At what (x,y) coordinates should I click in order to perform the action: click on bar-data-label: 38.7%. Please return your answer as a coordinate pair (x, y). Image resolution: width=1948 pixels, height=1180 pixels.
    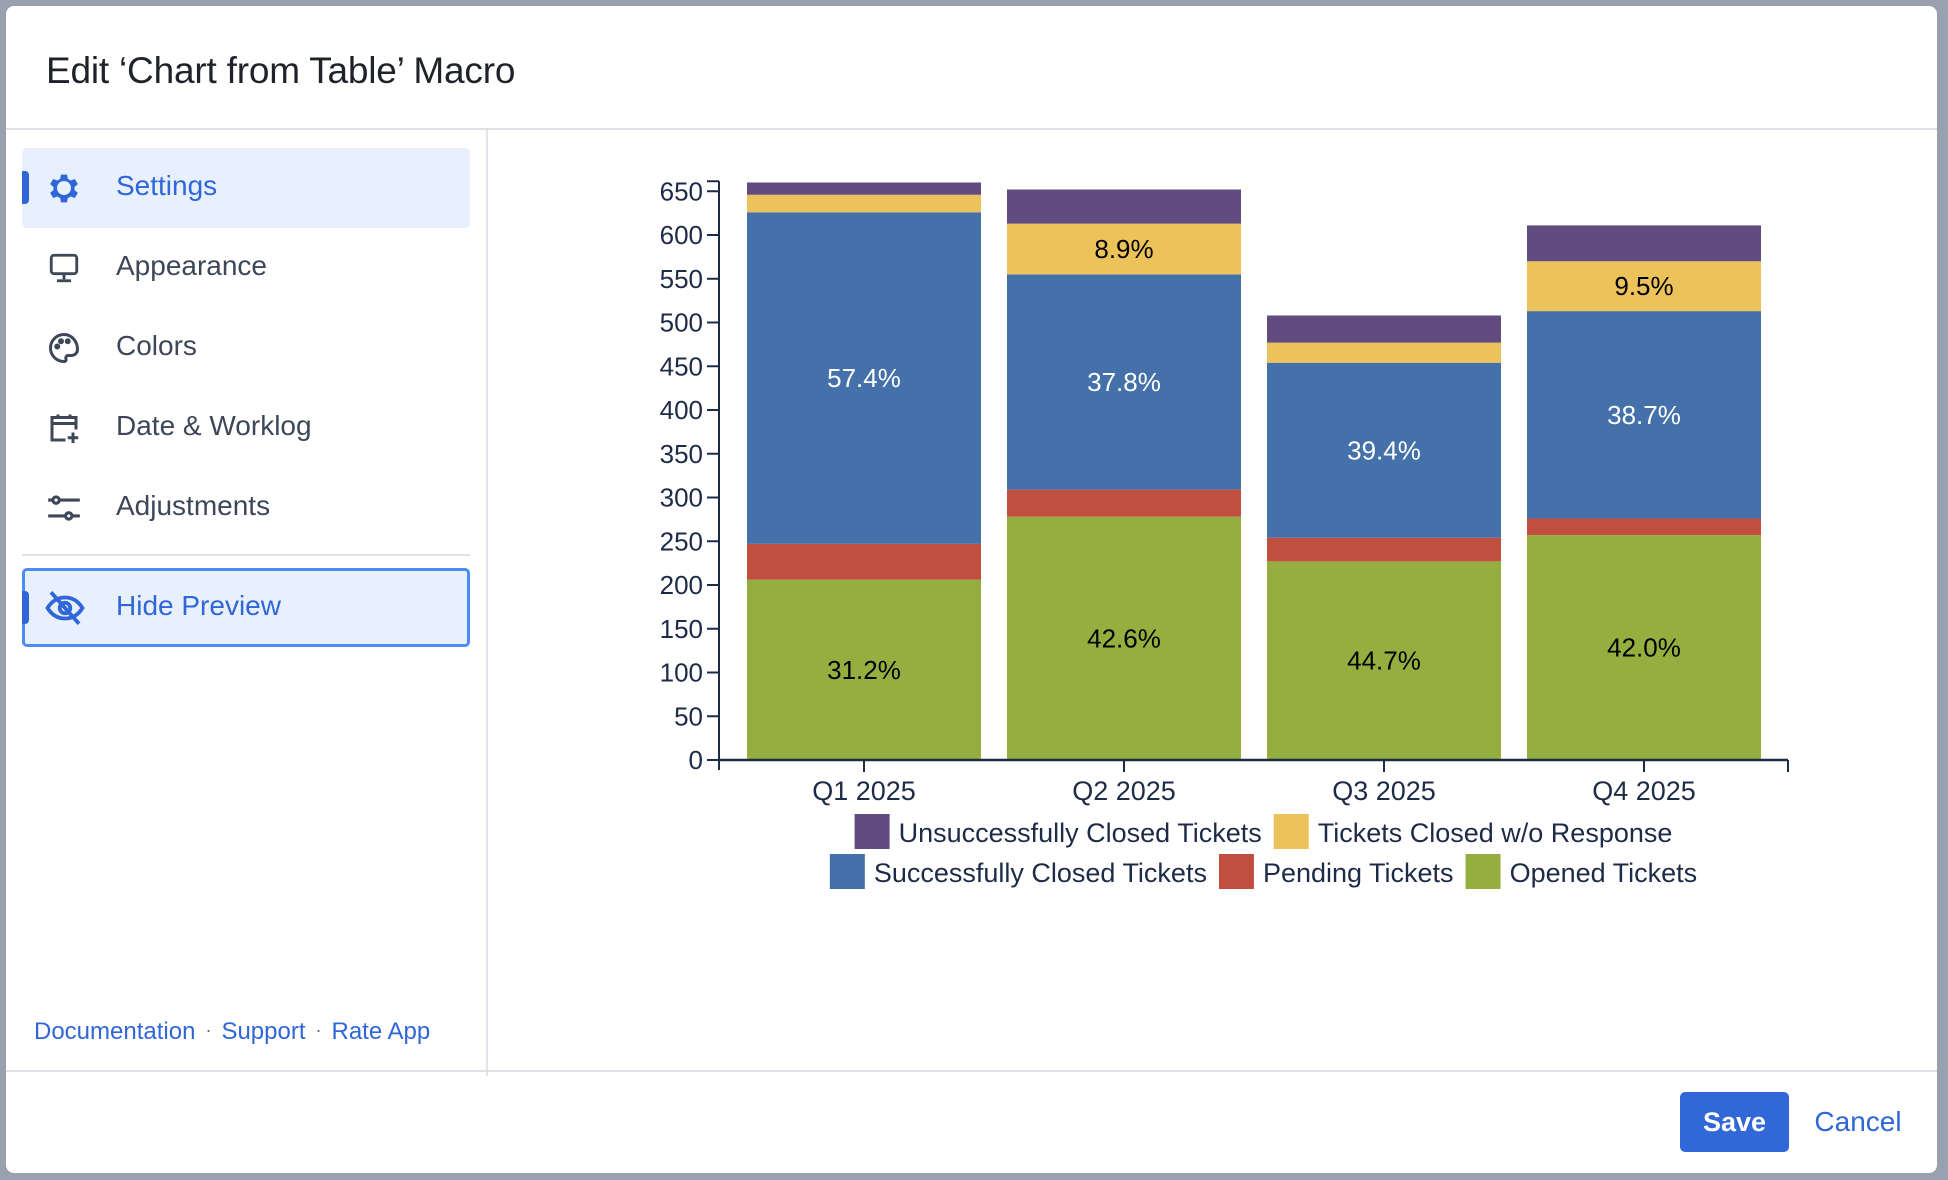
    Looking at the image, I should click on (1644, 415).